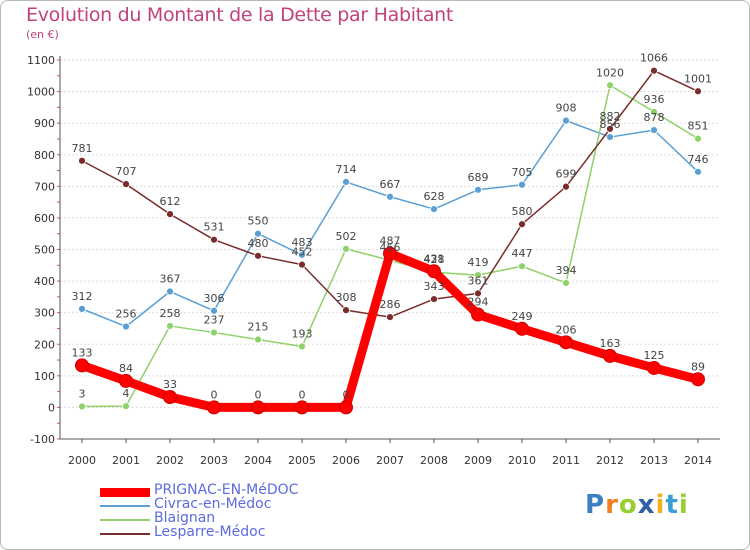 Image resolution: width=750 pixels, height=550 pixels. What do you see at coordinates (44, 155) in the screenshot?
I see `y-tick-label: 800` at bounding box center [44, 155].